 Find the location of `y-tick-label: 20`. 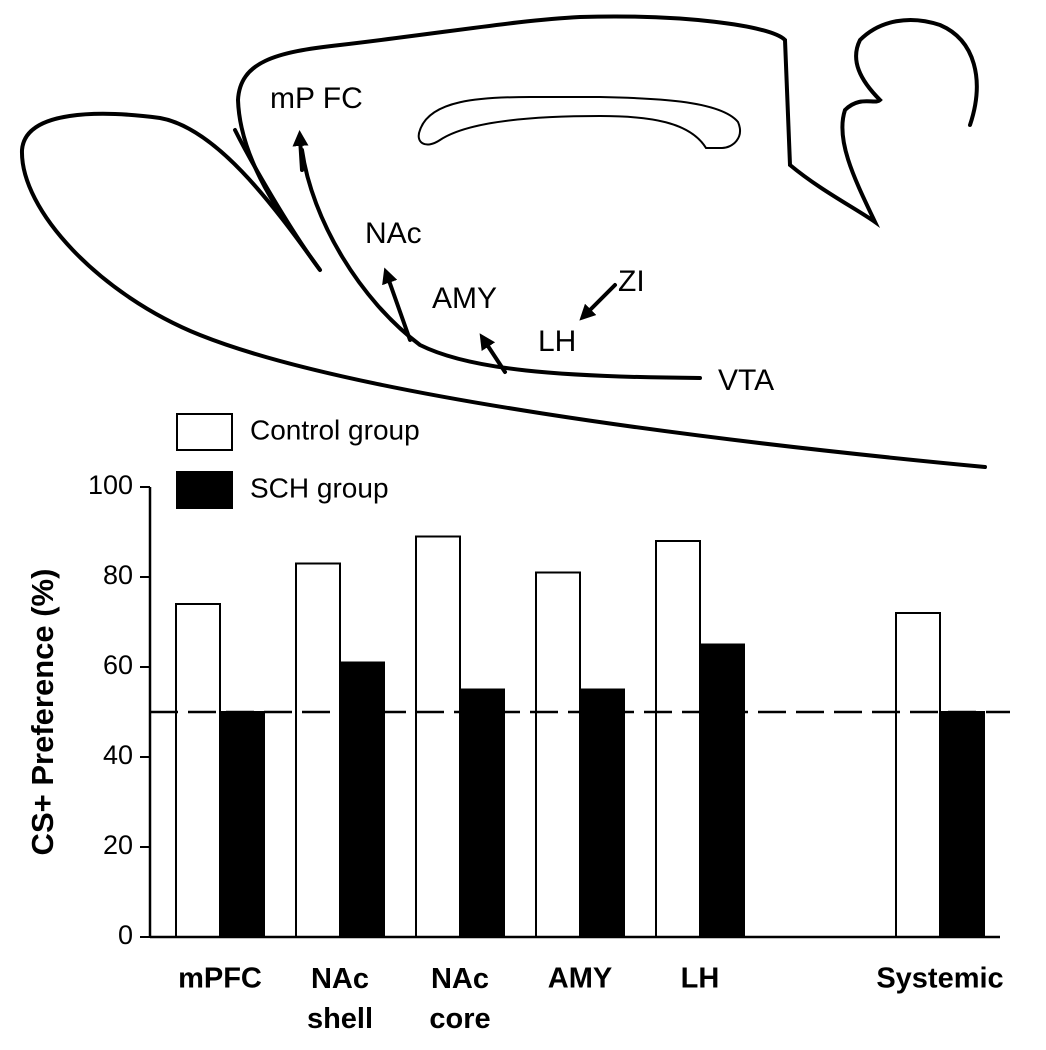

y-tick-label: 20 is located at coordinates (118, 845).